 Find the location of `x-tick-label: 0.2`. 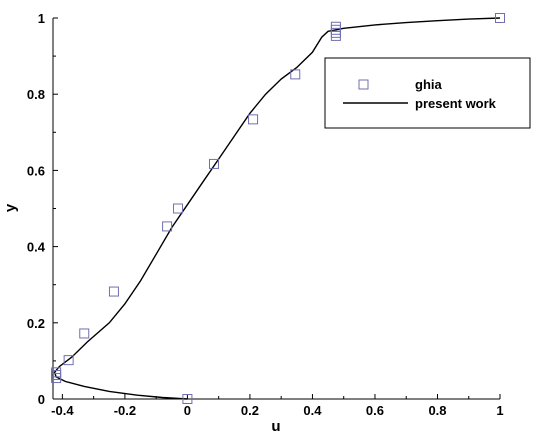

x-tick-label: 0.2 is located at coordinates (250, 410).